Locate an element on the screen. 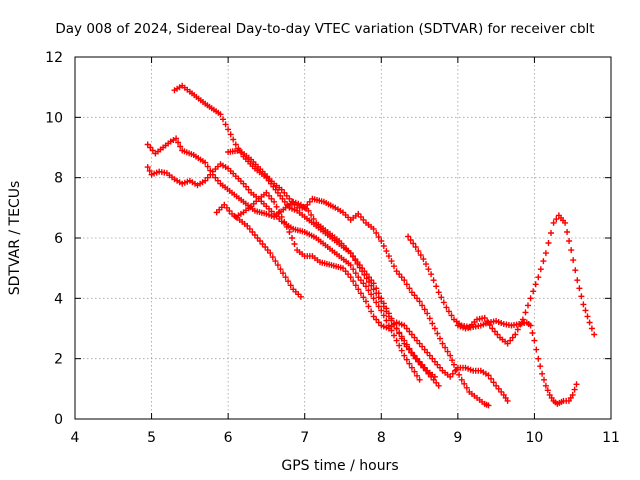  x-axis-label: GPS time / hours is located at coordinates (339, 466).